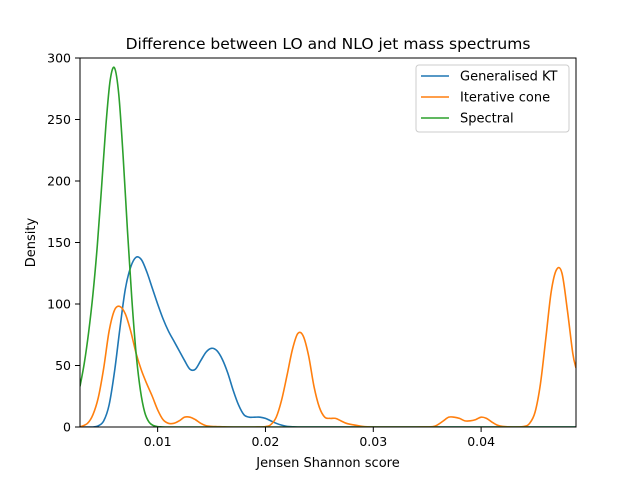 Image resolution: width=640 pixels, height=480 pixels. I want to click on y-axis: 0 50 100 150 200 250 300, so click(63, 243).